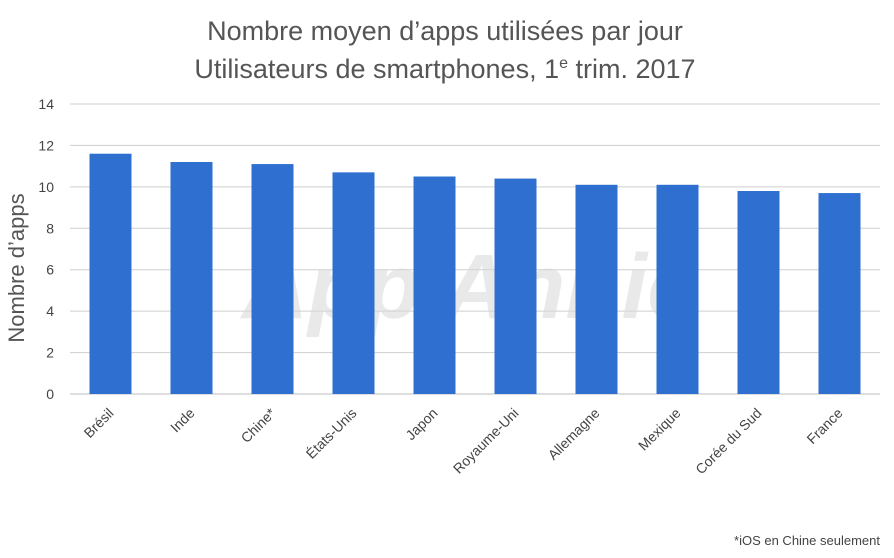 The height and width of the screenshot is (558, 894). Describe the element at coordinates (376, 69) in the screenshot. I see `subtitle-text-before: Utilisateurs de smartphones, 1` at that location.